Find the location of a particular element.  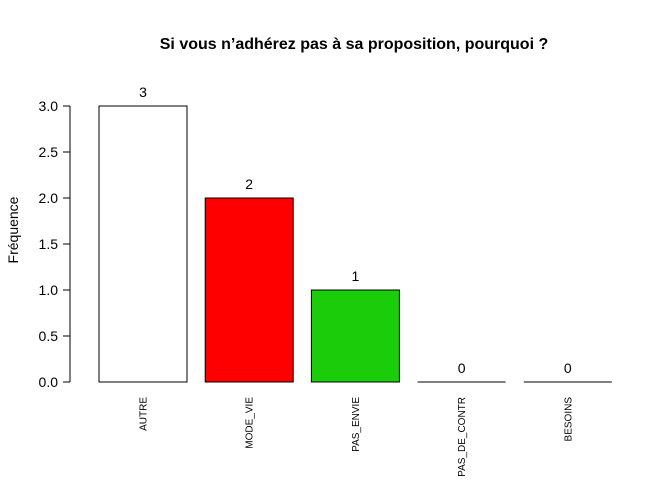

y-tick-label: 2.0 is located at coordinates (49, 198).